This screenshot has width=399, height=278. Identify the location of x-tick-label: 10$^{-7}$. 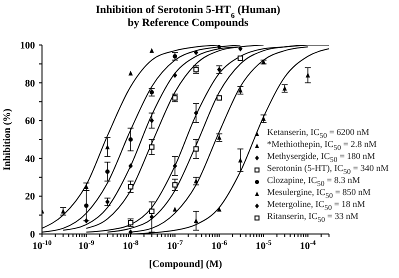
(175, 245).